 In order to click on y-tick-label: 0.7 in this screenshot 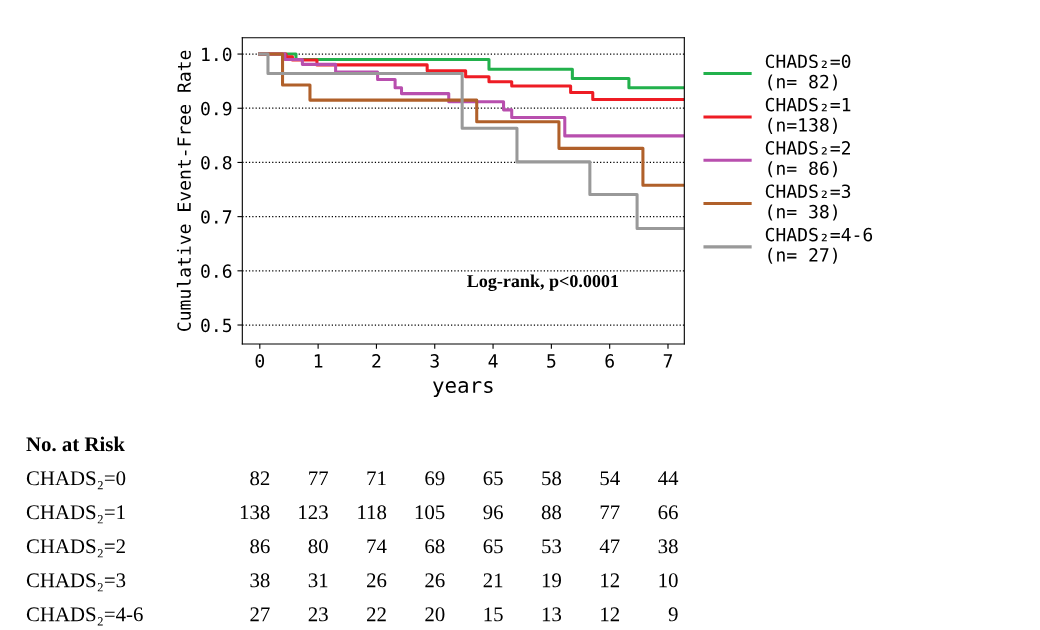, I will do `click(216, 217)`.